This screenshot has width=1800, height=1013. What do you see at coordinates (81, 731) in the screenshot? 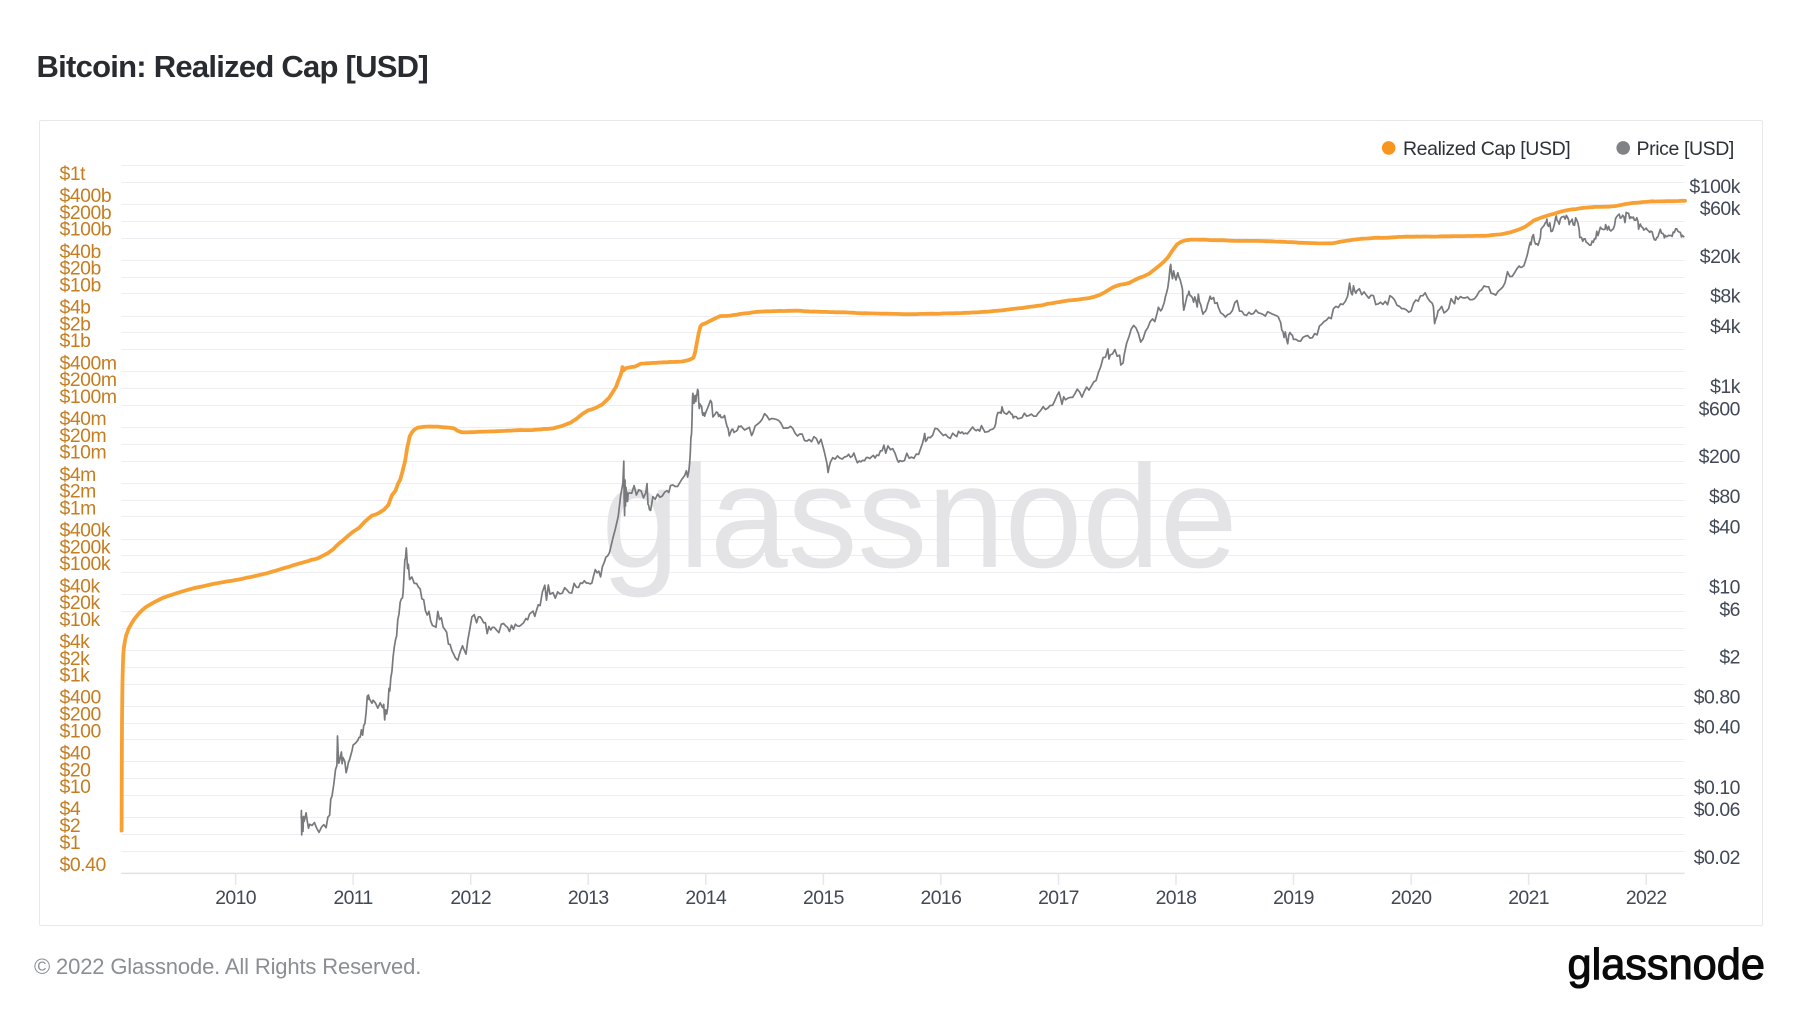
I see `svg-text: $100` at bounding box center [81, 731].